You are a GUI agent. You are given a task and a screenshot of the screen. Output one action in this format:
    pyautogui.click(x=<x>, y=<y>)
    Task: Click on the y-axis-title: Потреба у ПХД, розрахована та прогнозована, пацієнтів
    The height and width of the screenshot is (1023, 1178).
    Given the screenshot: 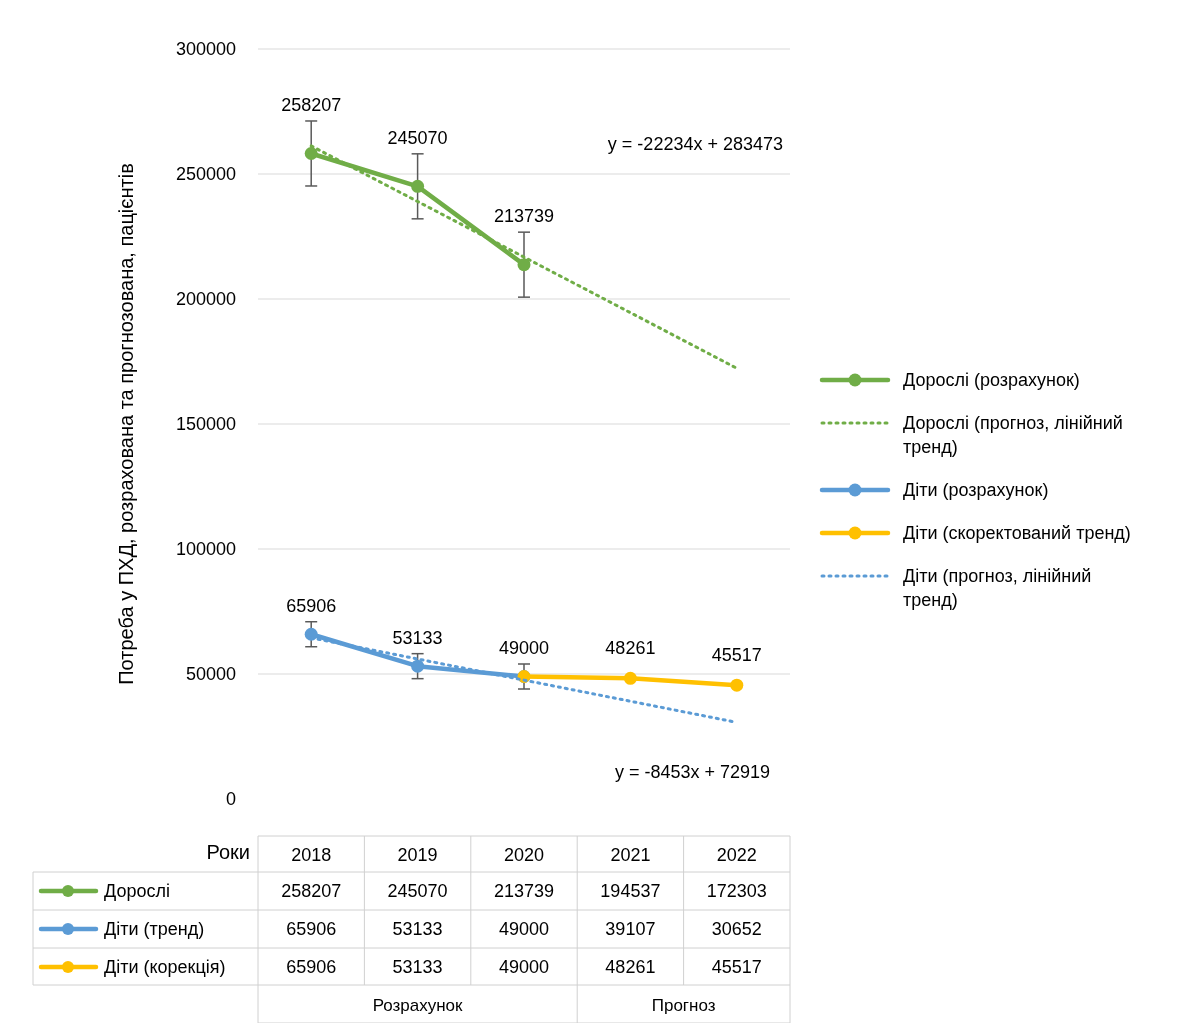 What is the action you would take?
    pyautogui.click(x=126, y=424)
    